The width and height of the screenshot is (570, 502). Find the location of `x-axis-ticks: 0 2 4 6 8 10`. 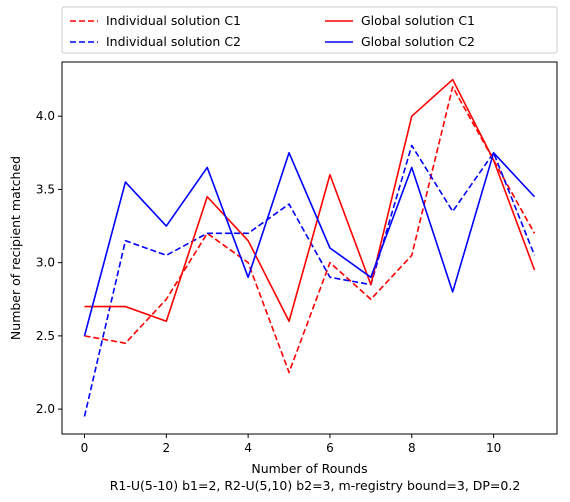

x-axis-ticks: 0 2 4 6 8 10 is located at coordinates (291, 444).